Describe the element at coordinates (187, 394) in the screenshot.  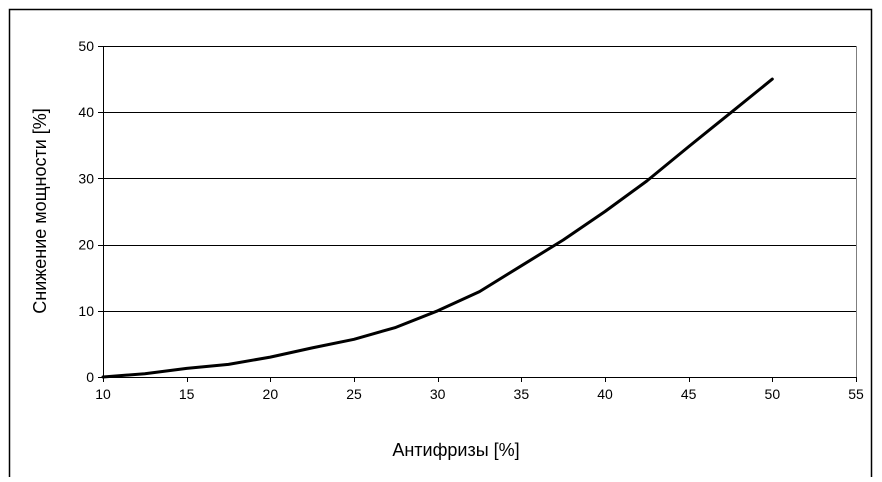
I see `x-tick-label: 15` at that location.